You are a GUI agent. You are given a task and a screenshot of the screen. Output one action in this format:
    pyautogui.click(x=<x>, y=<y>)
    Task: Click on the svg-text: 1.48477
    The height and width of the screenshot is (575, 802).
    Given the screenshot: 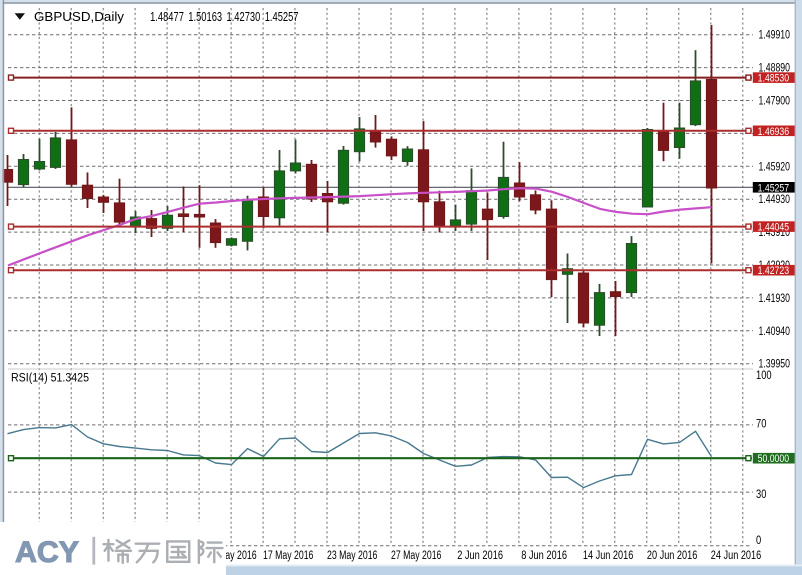 What is the action you would take?
    pyautogui.click(x=167, y=17)
    